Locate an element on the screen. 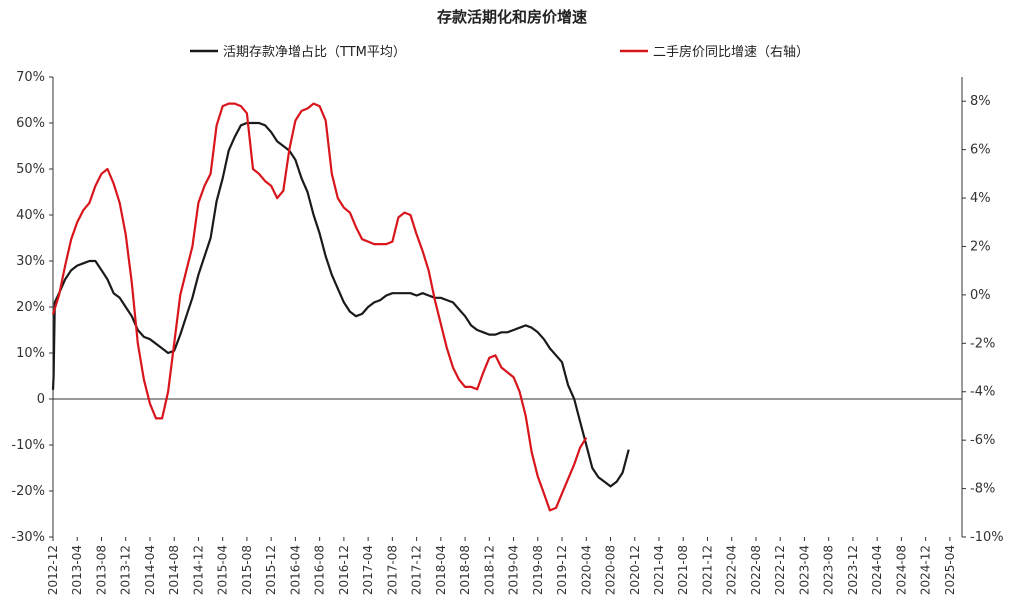 This screenshot has width=1024, height=605. x-tick-label: 2018-04 is located at coordinates (441, 570).